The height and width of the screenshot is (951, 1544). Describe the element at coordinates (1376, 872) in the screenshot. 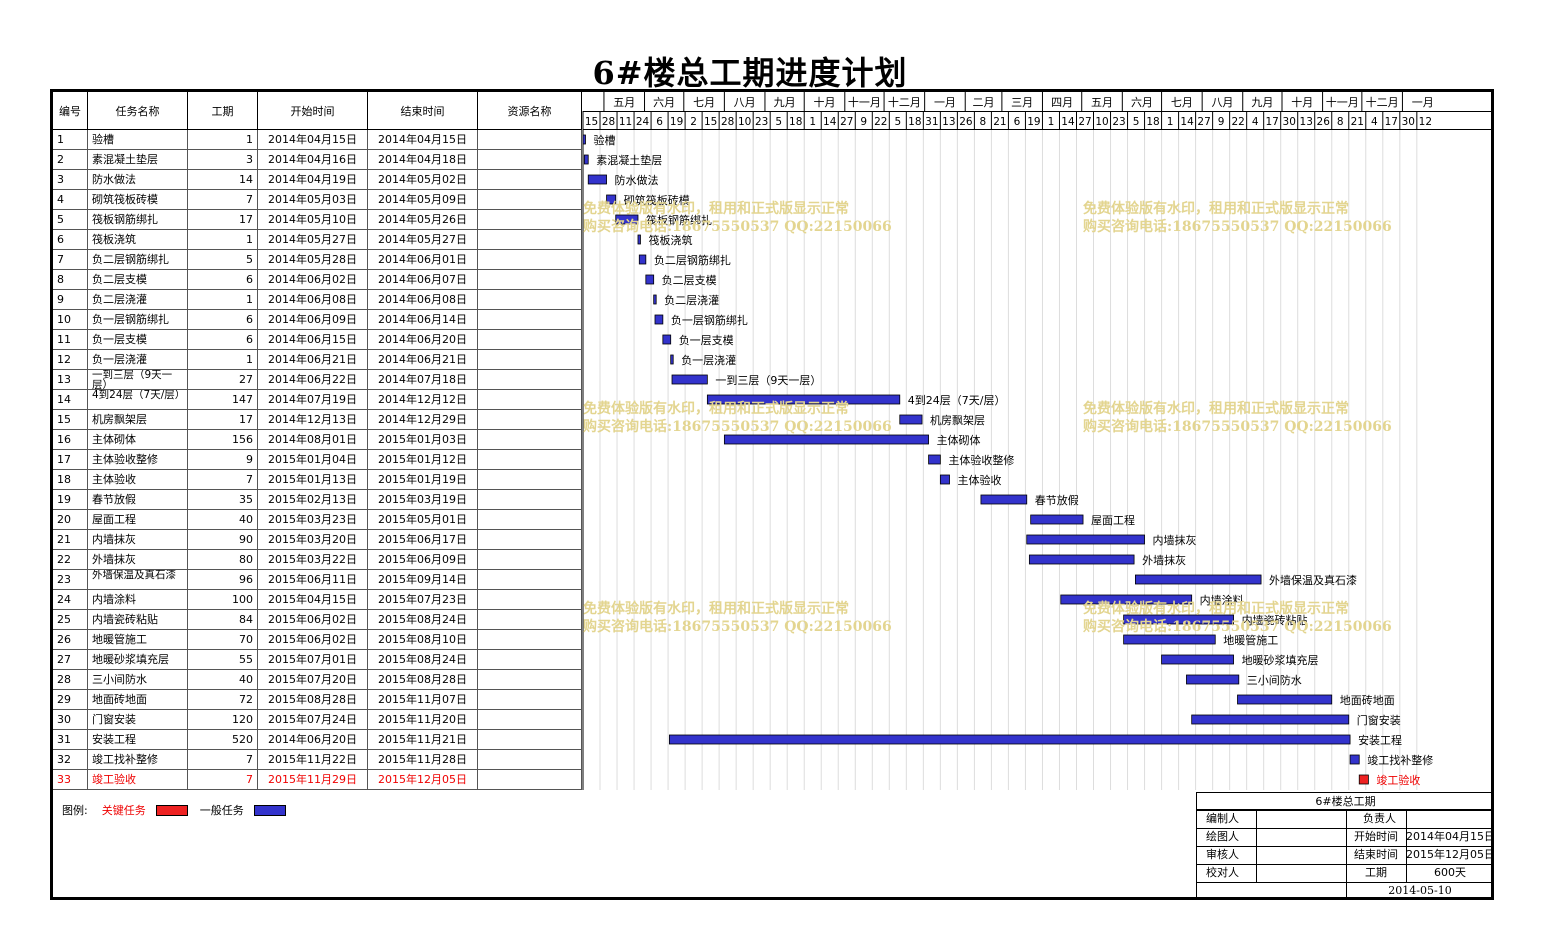

I see `tb-duration-label: 工期` at that location.